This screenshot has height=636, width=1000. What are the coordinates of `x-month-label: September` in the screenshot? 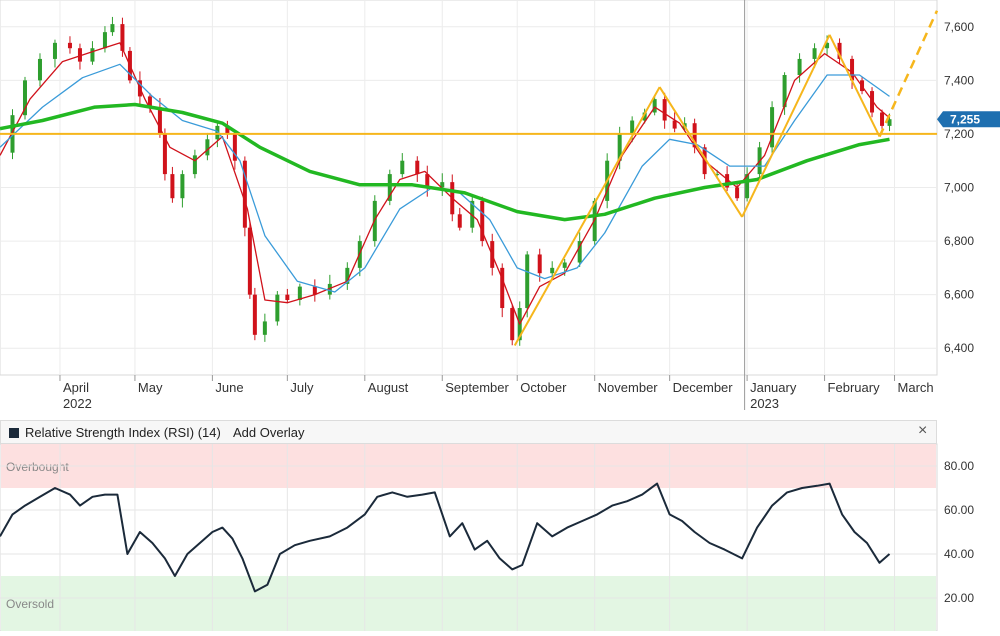 It's located at (477, 387).